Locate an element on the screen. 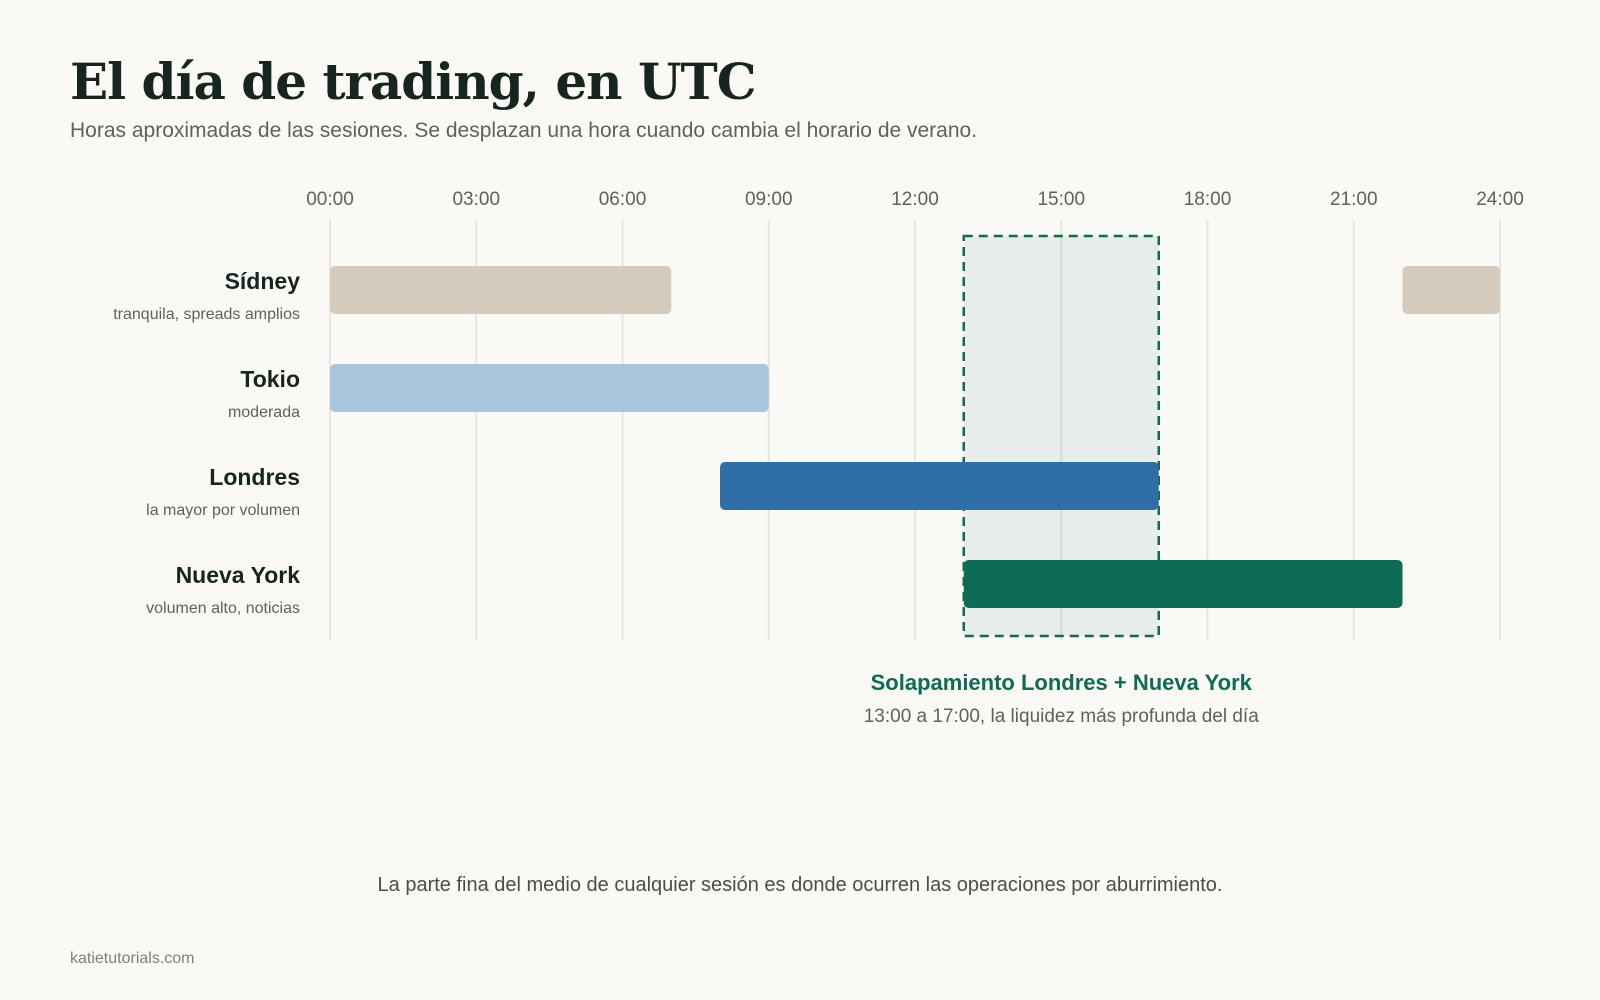 The image size is (1600, 1000). session-note-tokio: moderada is located at coordinates (264, 412).